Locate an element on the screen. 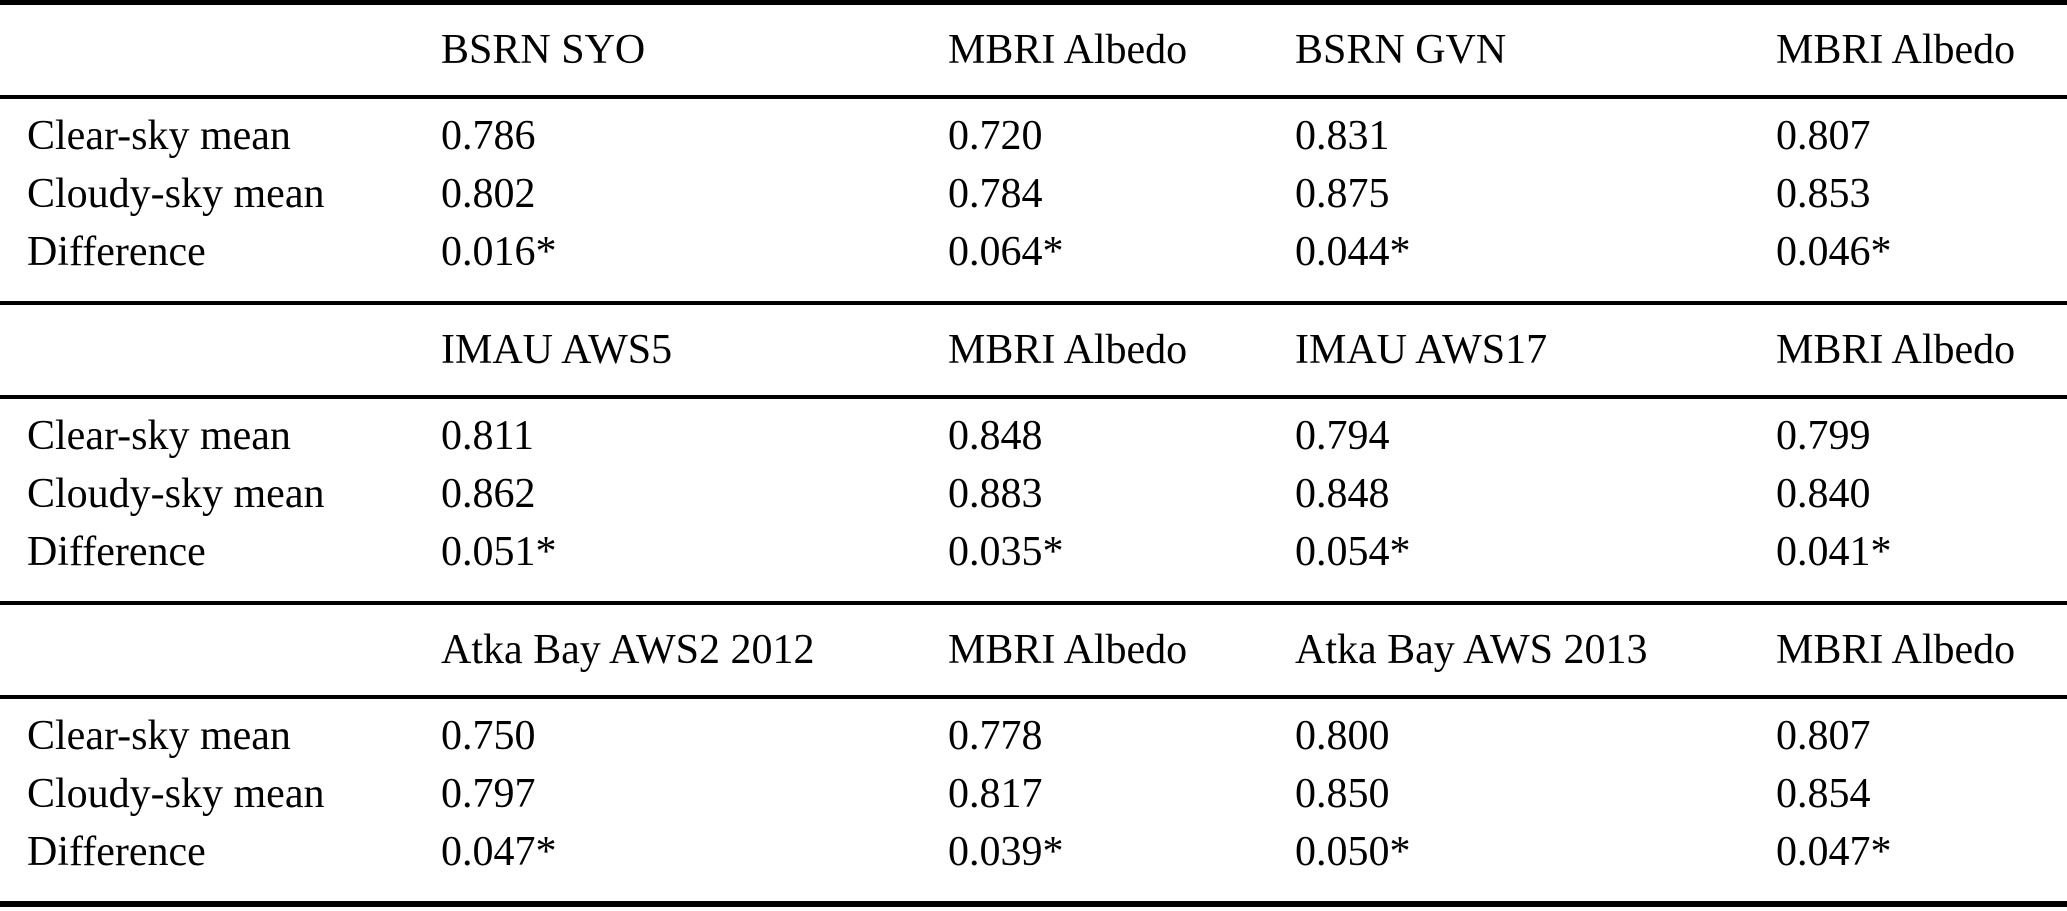  cell-value: 0.854 is located at coordinates (1823, 794).